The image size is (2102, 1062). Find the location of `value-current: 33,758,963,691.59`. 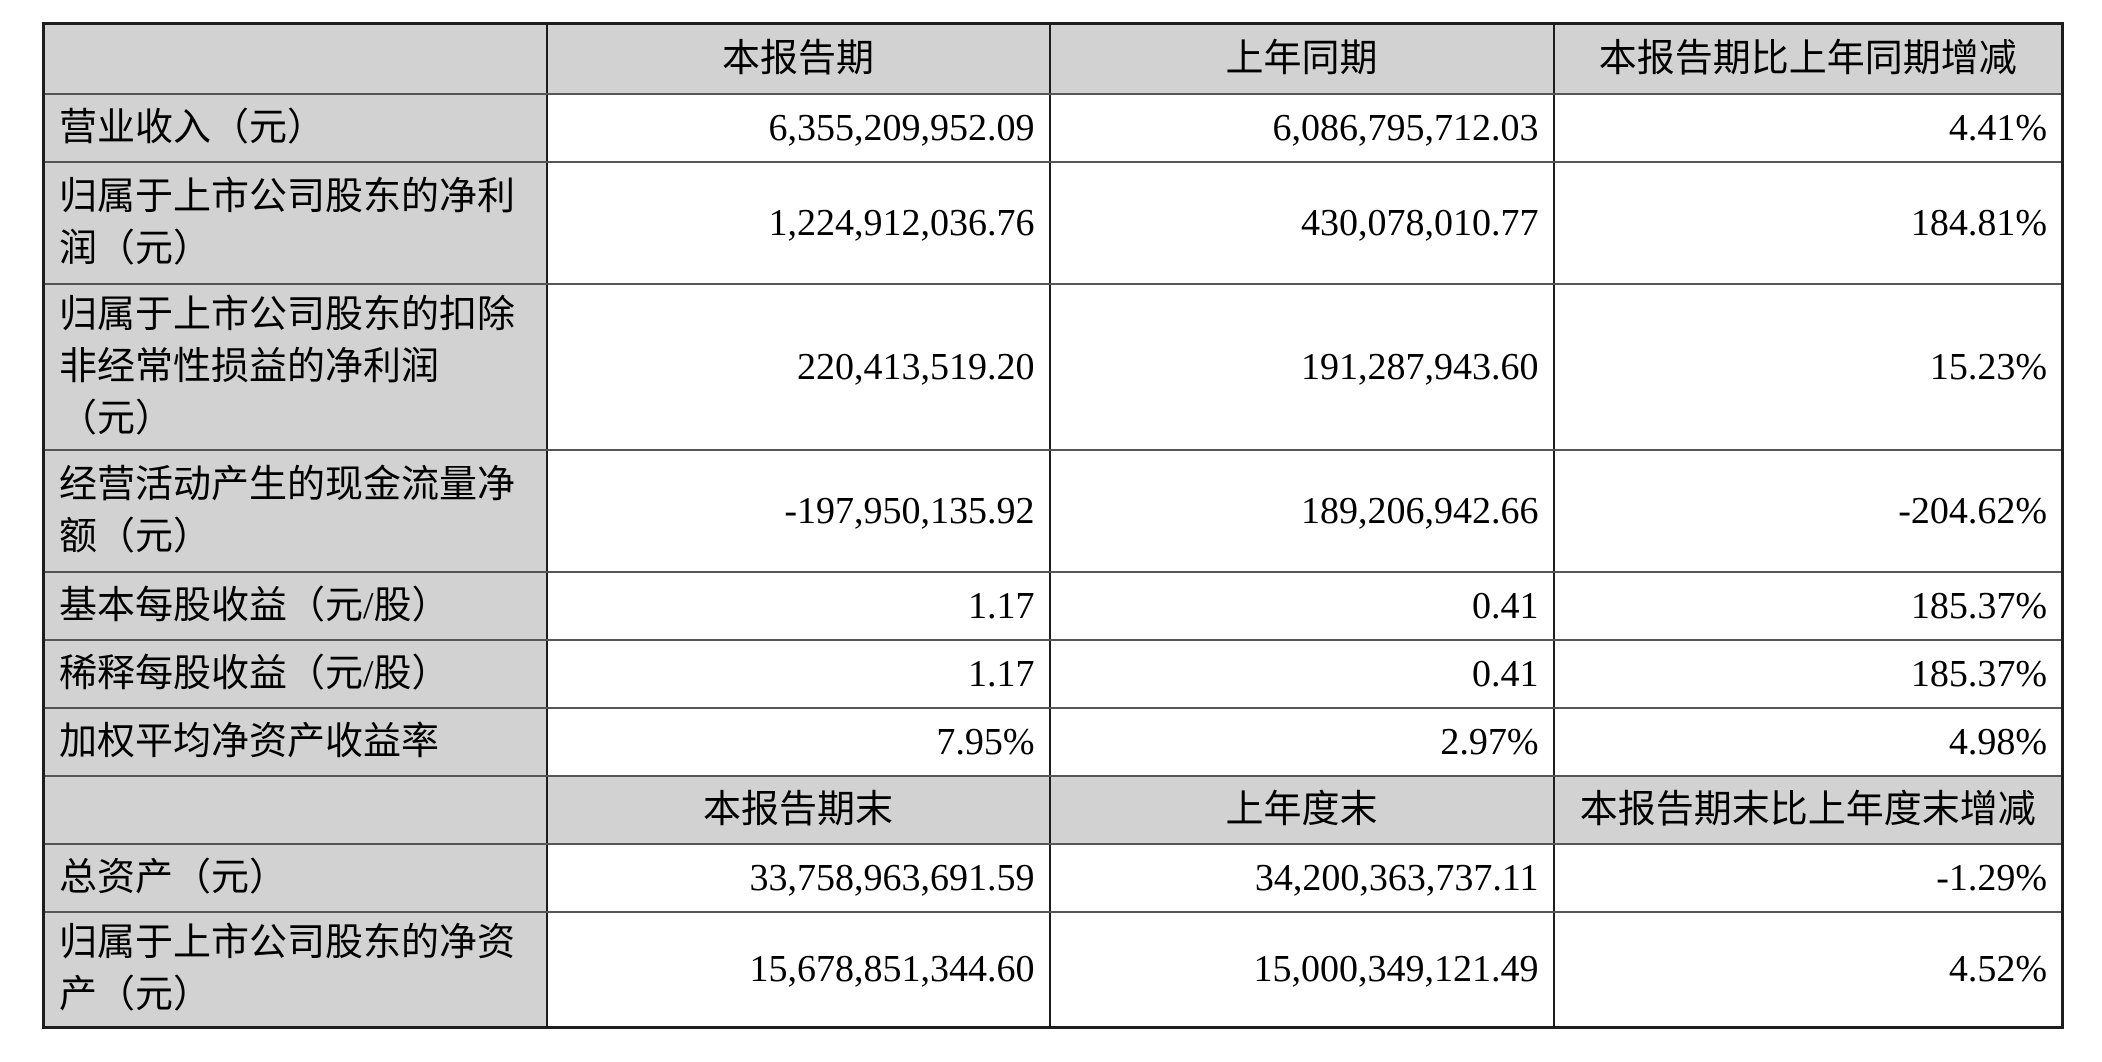

value-current: 33,758,963,691.59 is located at coordinates (798, 877).